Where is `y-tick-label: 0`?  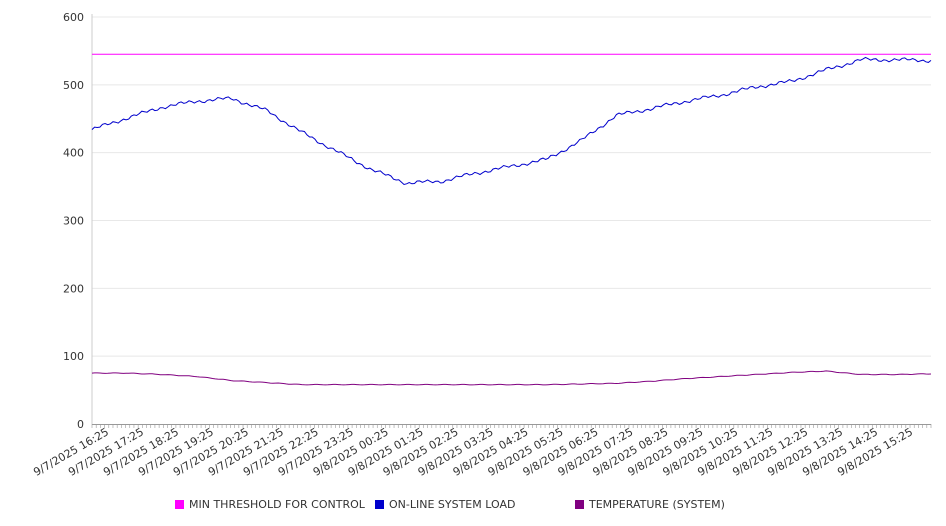 y-tick-label: 0 is located at coordinates (80, 424).